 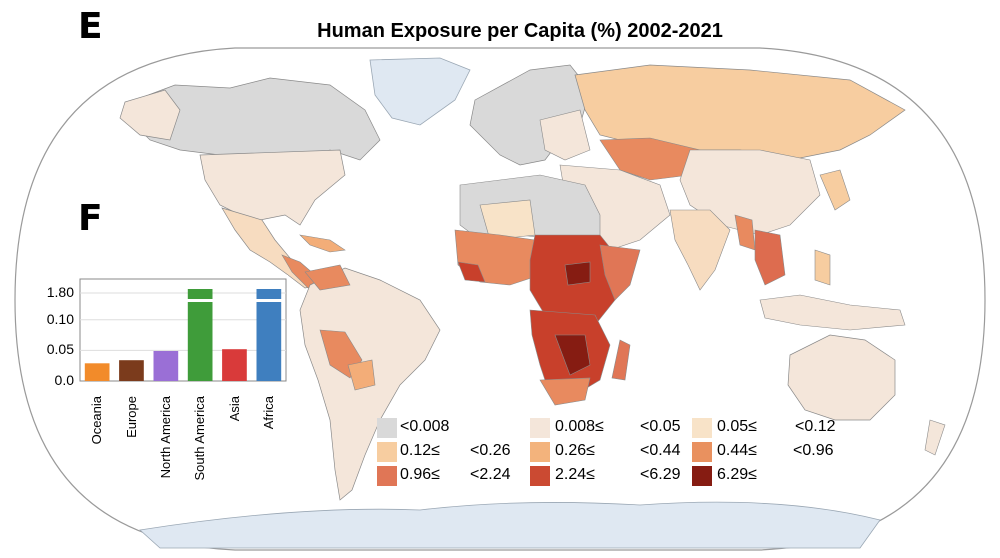 I want to click on legend-label-2-lo: 0.05≤, so click(x=737, y=426).